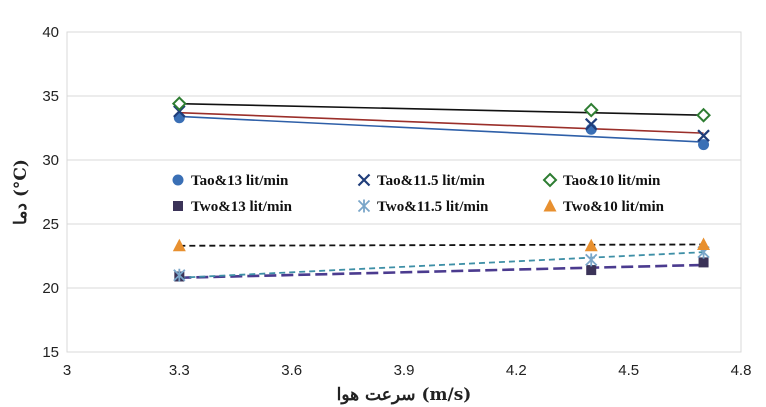  Describe the element at coordinates (242, 207) in the screenshot. I see `legend-label: Two&13 lit/min` at that location.